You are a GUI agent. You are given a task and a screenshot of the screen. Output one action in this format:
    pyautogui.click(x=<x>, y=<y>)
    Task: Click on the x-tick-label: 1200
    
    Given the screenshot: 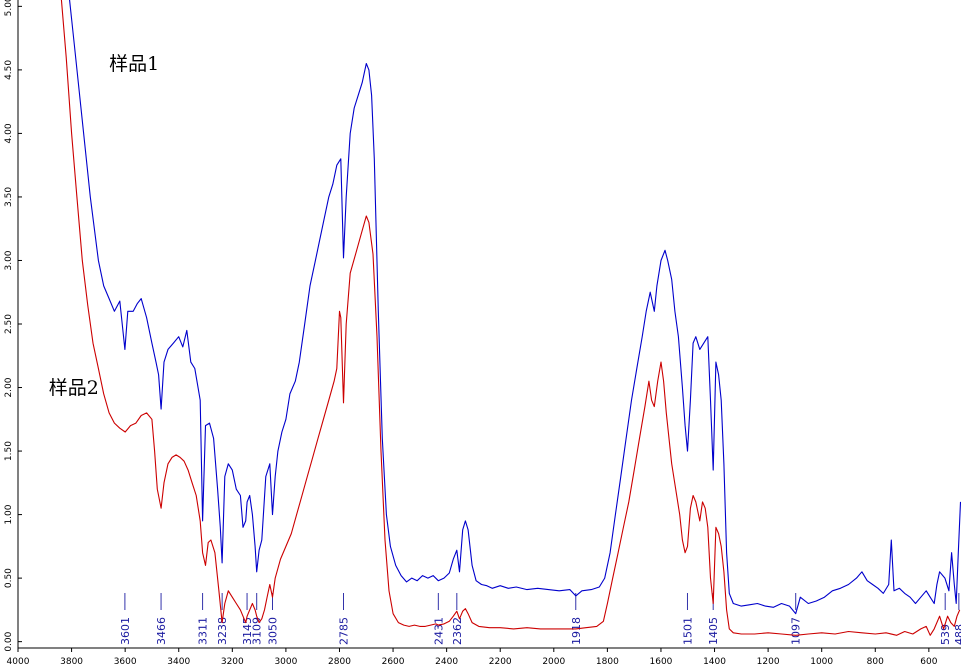 What is the action you would take?
    pyautogui.click(x=768, y=662)
    